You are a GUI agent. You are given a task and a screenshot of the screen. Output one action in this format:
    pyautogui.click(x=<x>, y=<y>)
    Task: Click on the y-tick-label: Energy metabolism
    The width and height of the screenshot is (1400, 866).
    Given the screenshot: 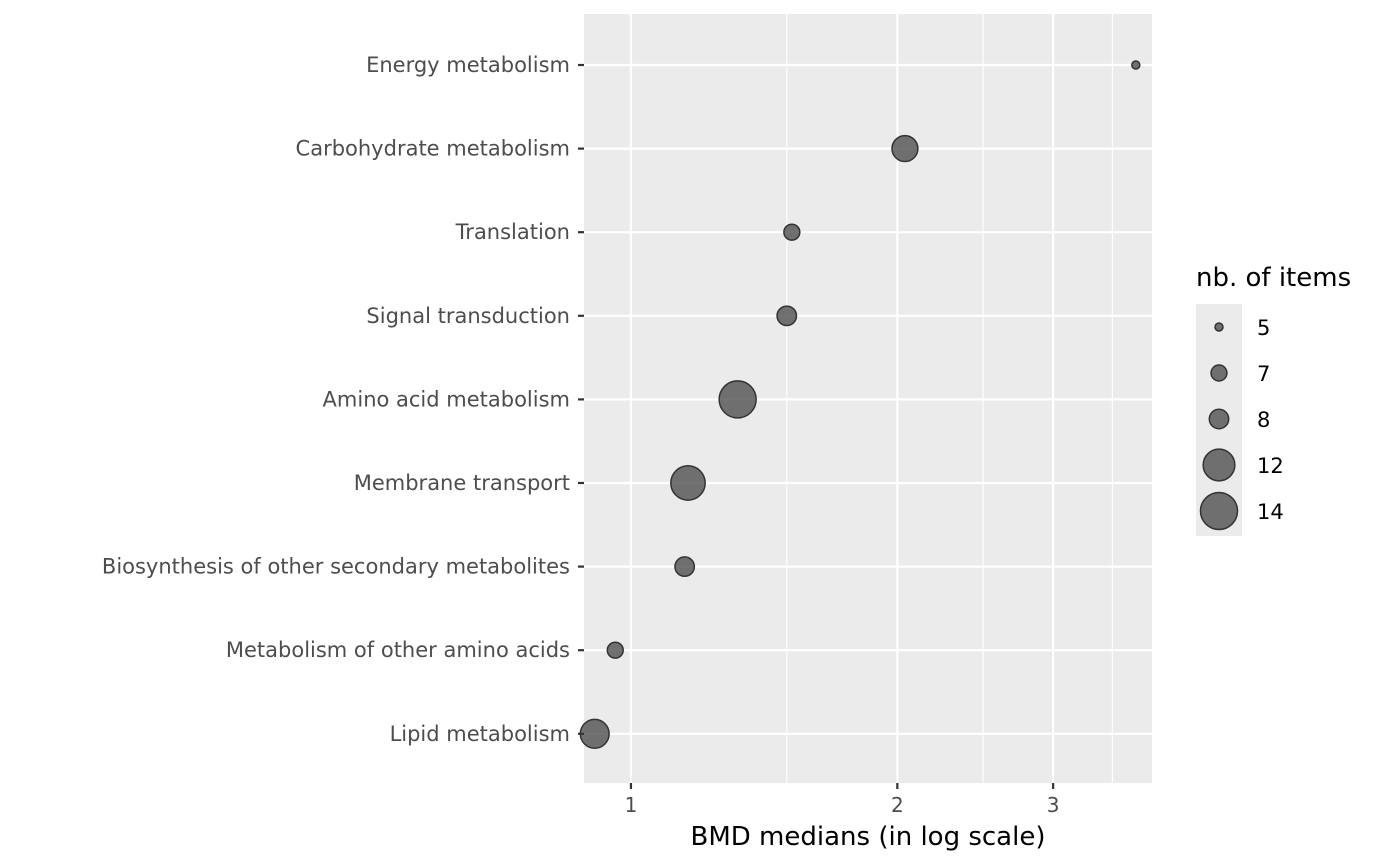 What is the action you would take?
    pyautogui.click(x=468, y=65)
    